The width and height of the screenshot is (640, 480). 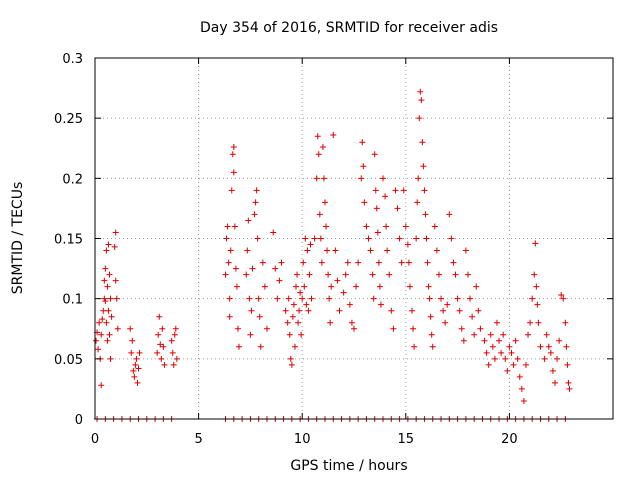 What do you see at coordinates (304, 439) in the screenshot?
I see `x-tick-labels: 0 5 10 15 20` at bounding box center [304, 439].